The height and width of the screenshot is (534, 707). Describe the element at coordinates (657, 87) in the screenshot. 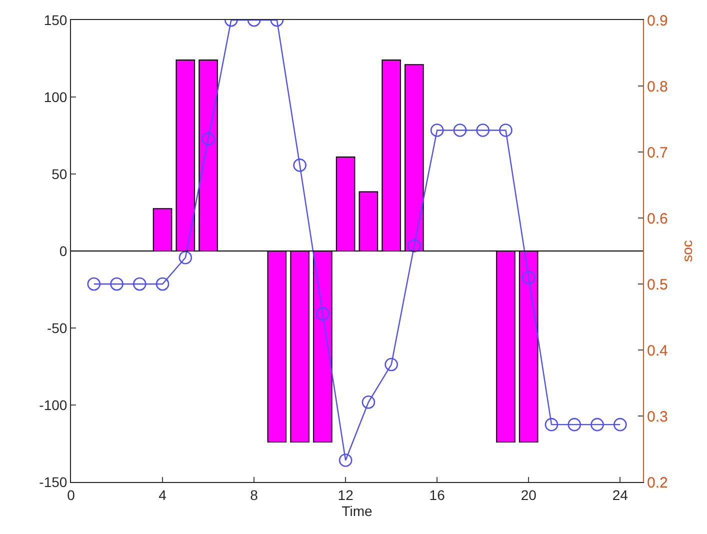

I see `y2-tick-label: 0.8` at that location.